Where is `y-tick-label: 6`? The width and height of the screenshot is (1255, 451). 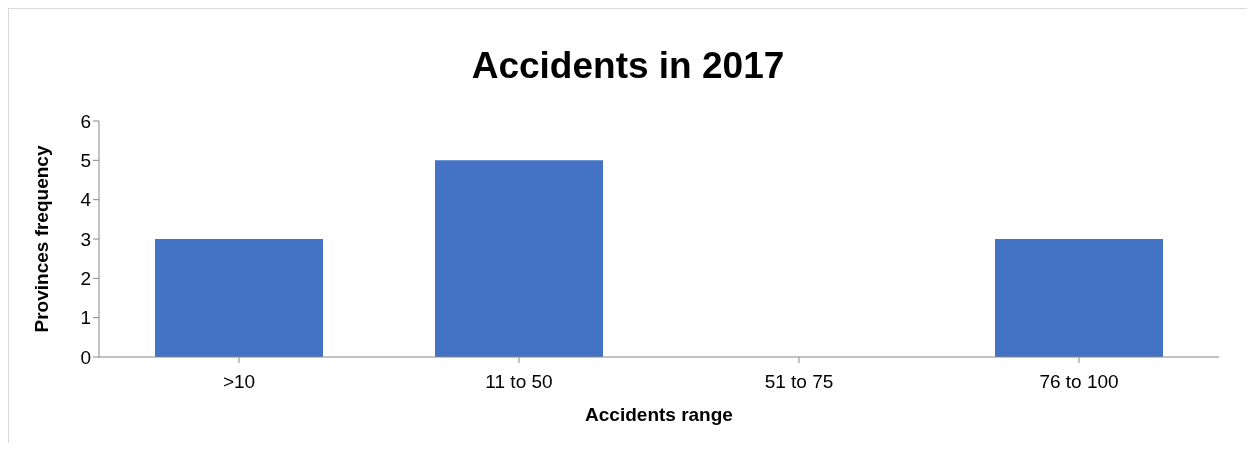 y-tick-label: 6 is located at coordinates (85, 121).